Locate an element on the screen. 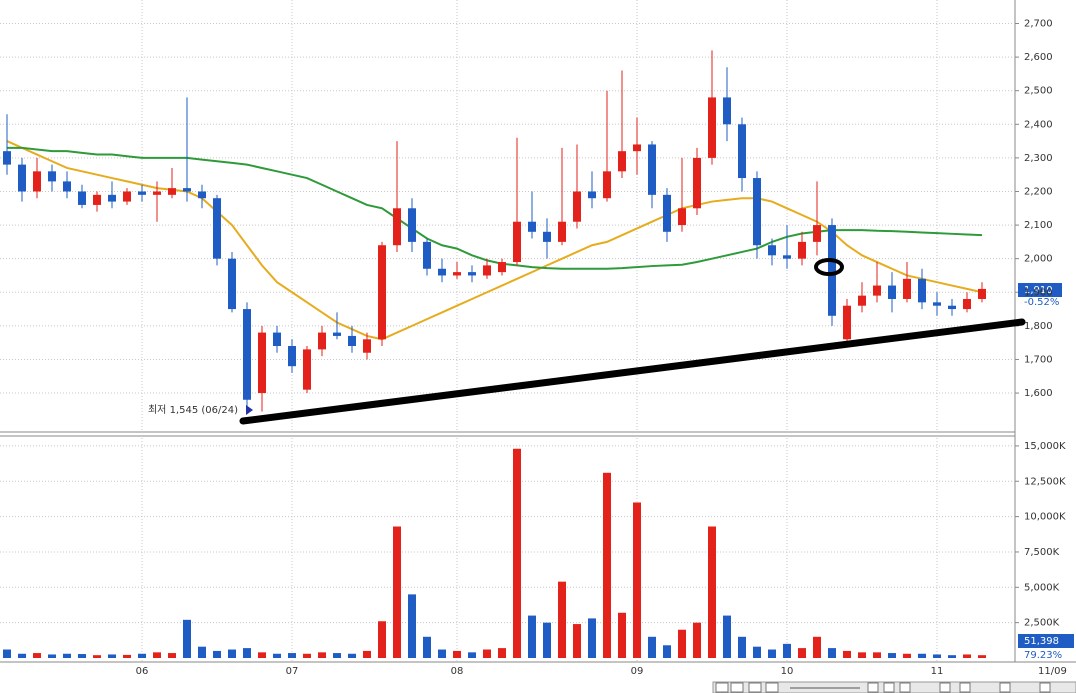 The height and width of the screenshot is (693, 1076). y-tick-label: 1,900 is located at coordinates (1038, 292).